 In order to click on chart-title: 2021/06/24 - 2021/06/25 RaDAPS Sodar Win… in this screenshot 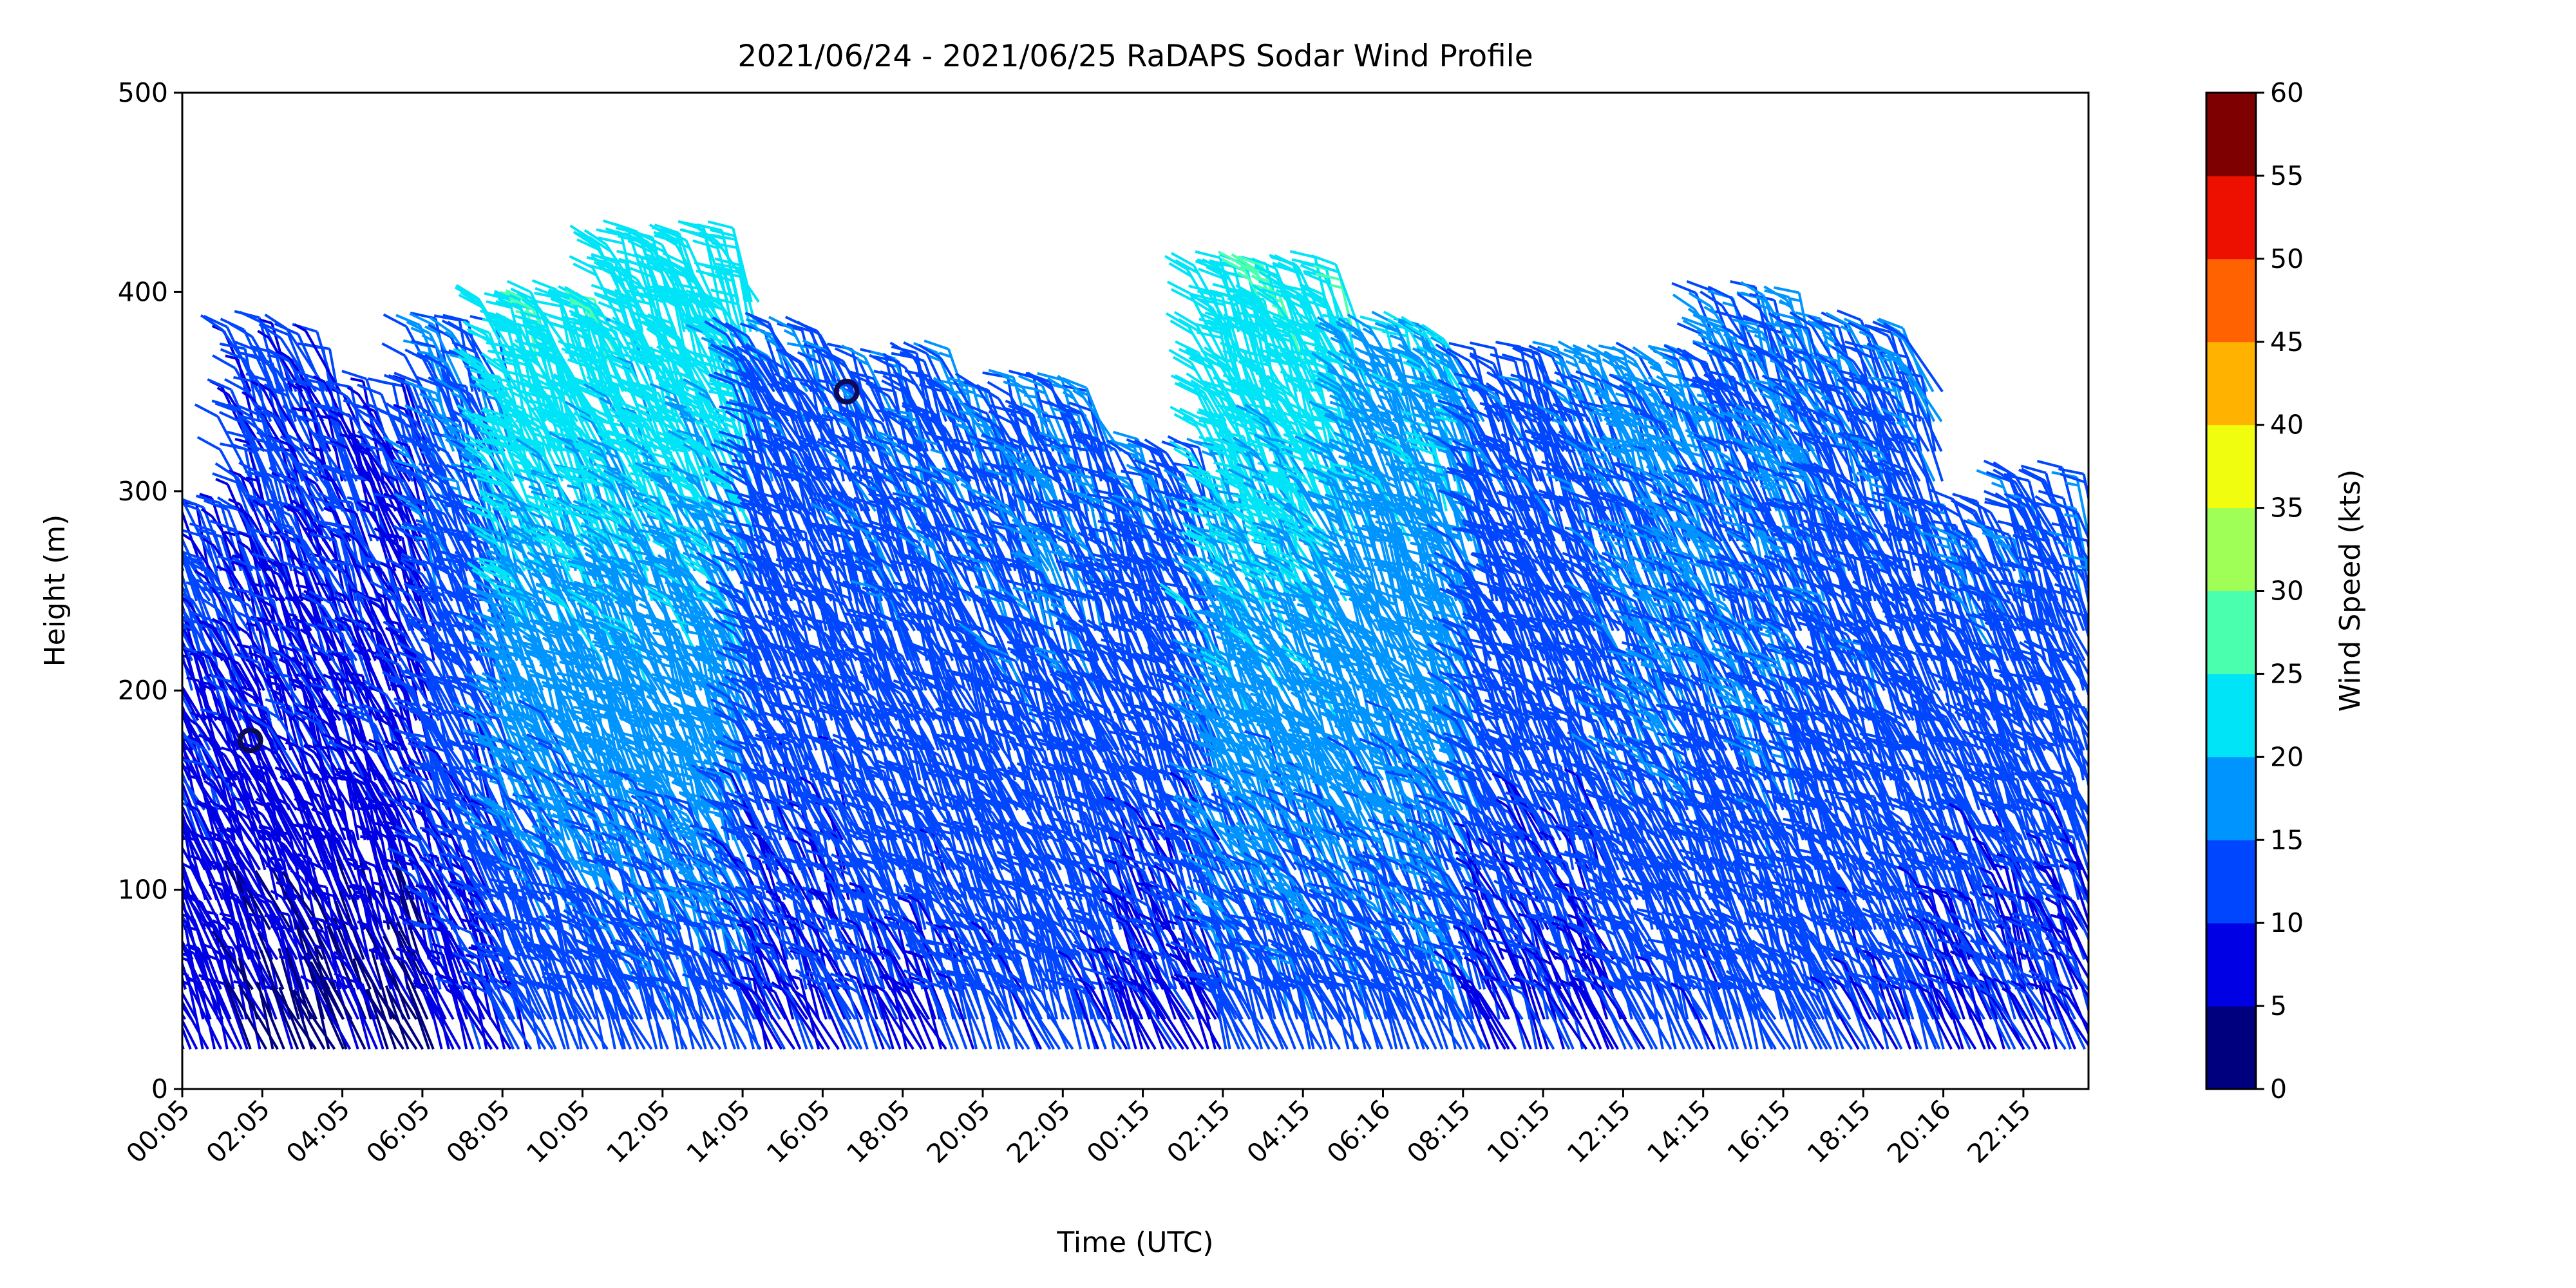, I will do `click(1135, 56)`.